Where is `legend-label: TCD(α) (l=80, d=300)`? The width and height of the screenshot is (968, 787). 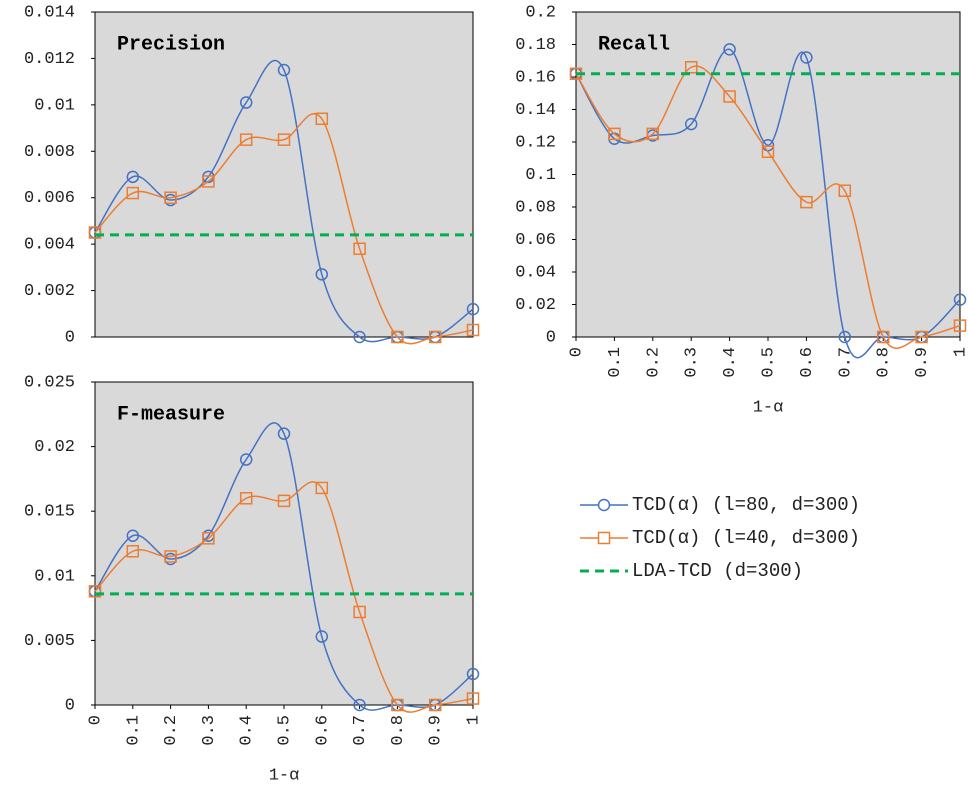
legend-label: TCD(α) (l=80, d=300) is located at coordinates (746, 505).